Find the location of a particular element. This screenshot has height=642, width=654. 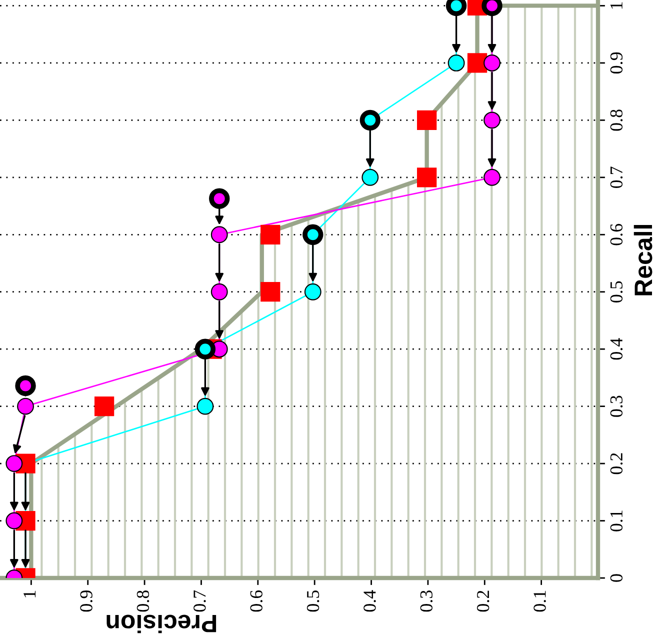

x-tick-label: 0.8 is located at coordinates (143, 601).